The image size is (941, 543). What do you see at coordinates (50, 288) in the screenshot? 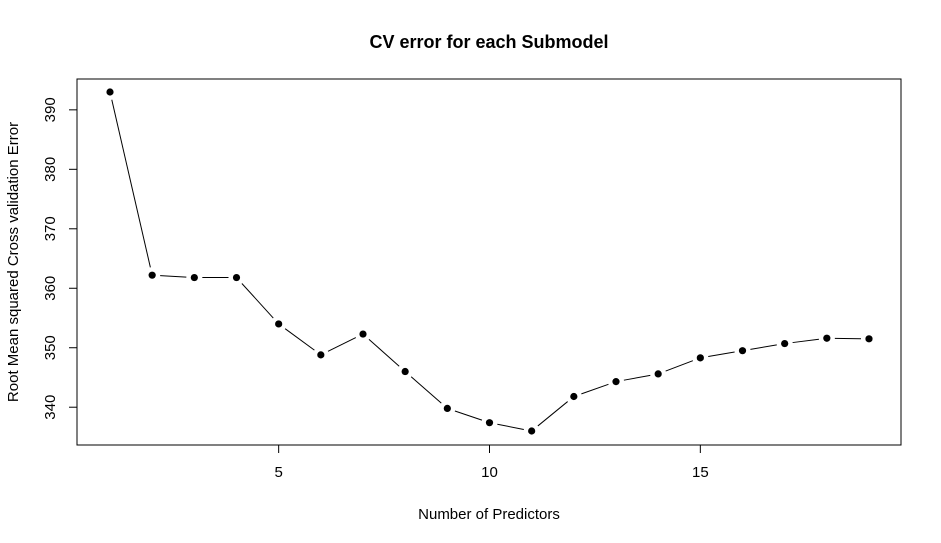
I see `y-tick-label: 360` at bounding box center [50, 288].